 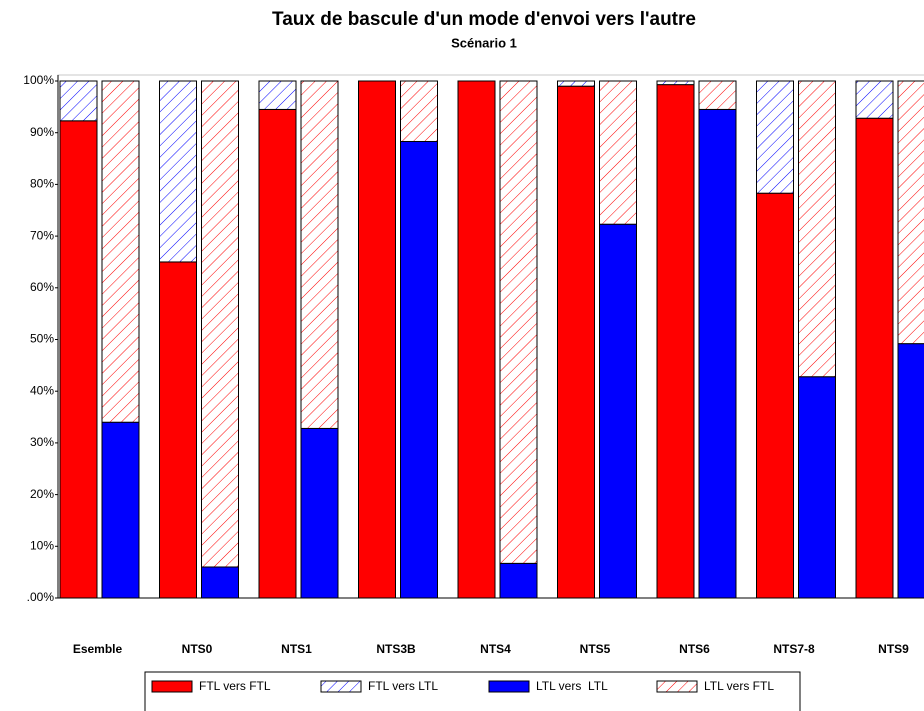 I want to click on y-tick-label: 60%, so click(x=42, y=287).